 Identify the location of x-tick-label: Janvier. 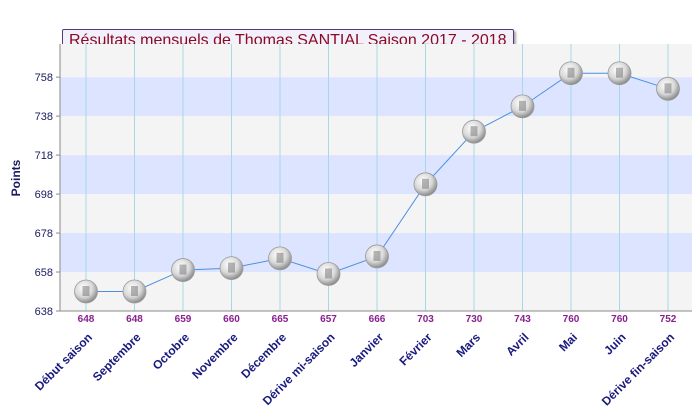
(367, 350).